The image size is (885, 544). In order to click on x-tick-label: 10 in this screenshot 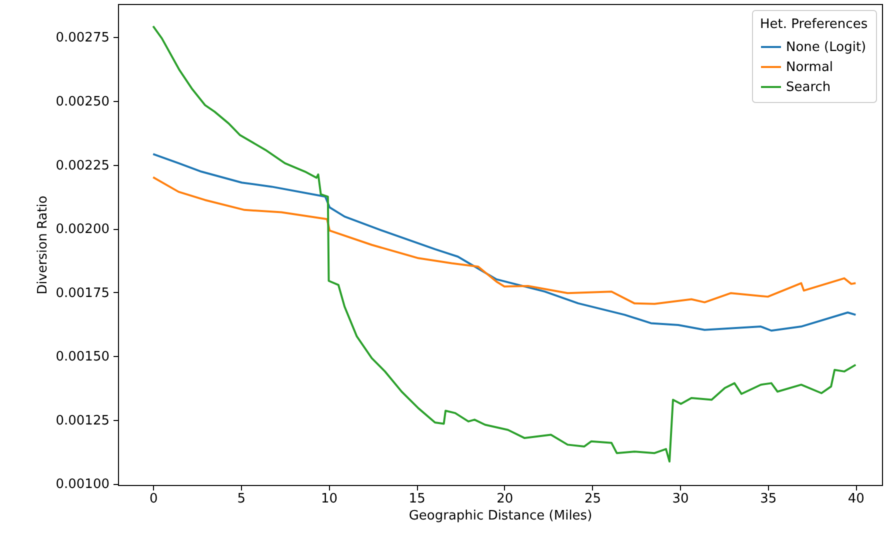, I will do `click(329, 499)`.